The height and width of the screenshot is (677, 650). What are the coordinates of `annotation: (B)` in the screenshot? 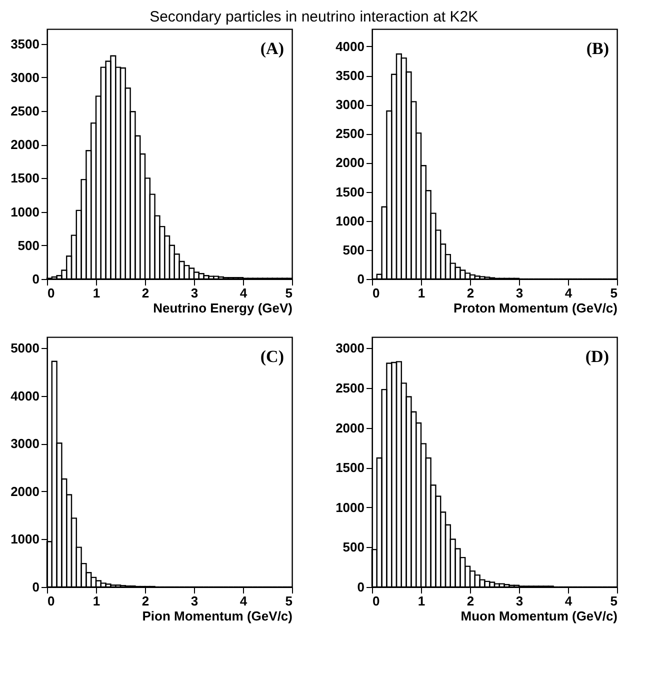 It's located at (597, 48).